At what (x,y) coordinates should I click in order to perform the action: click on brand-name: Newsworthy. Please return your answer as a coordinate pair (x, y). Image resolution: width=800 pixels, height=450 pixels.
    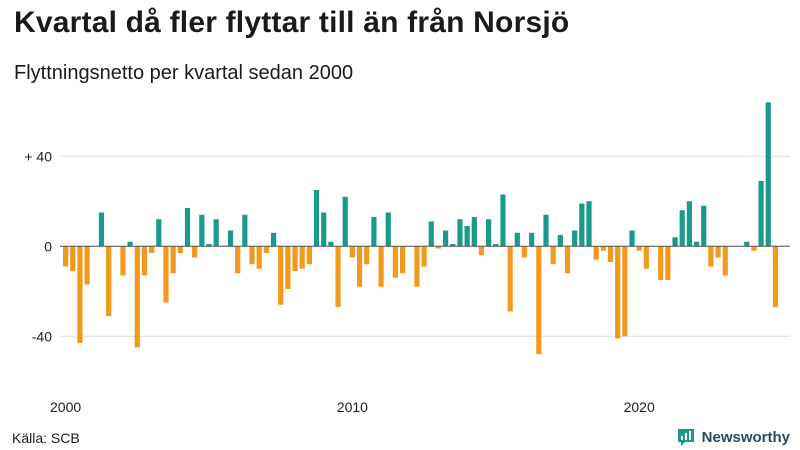
    Looking at the image, I should click on (745, 437).